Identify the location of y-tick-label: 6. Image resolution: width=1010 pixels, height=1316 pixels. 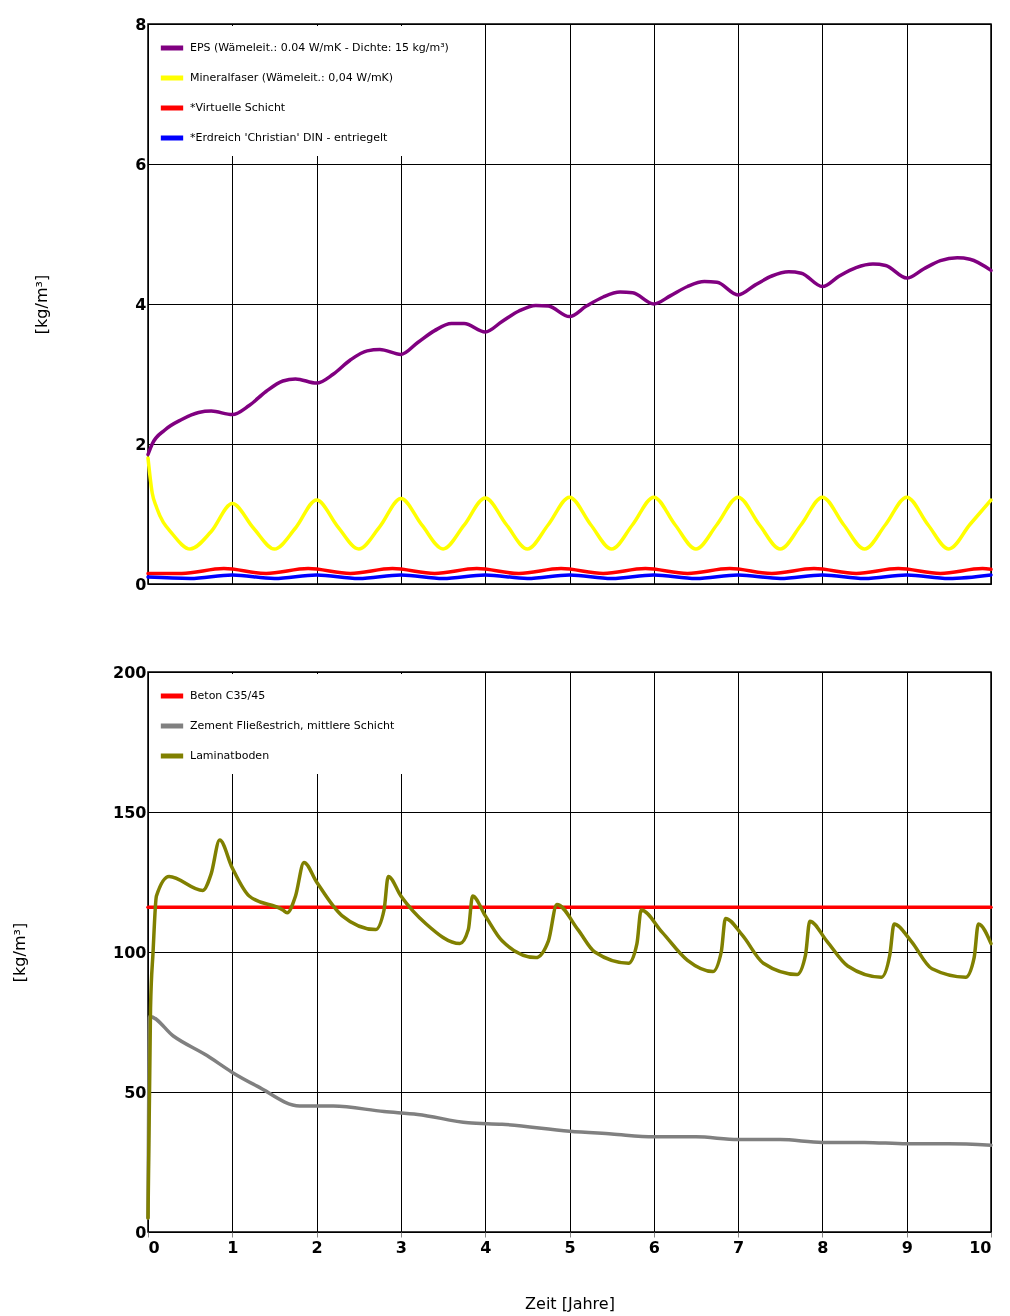
(141, 164).